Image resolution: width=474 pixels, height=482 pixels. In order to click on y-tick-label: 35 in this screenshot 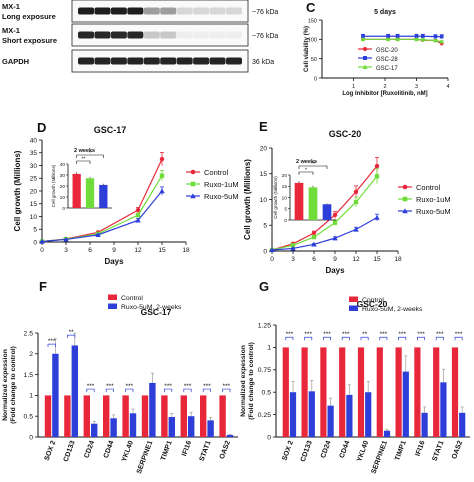, I will do `click(34, 153)`.